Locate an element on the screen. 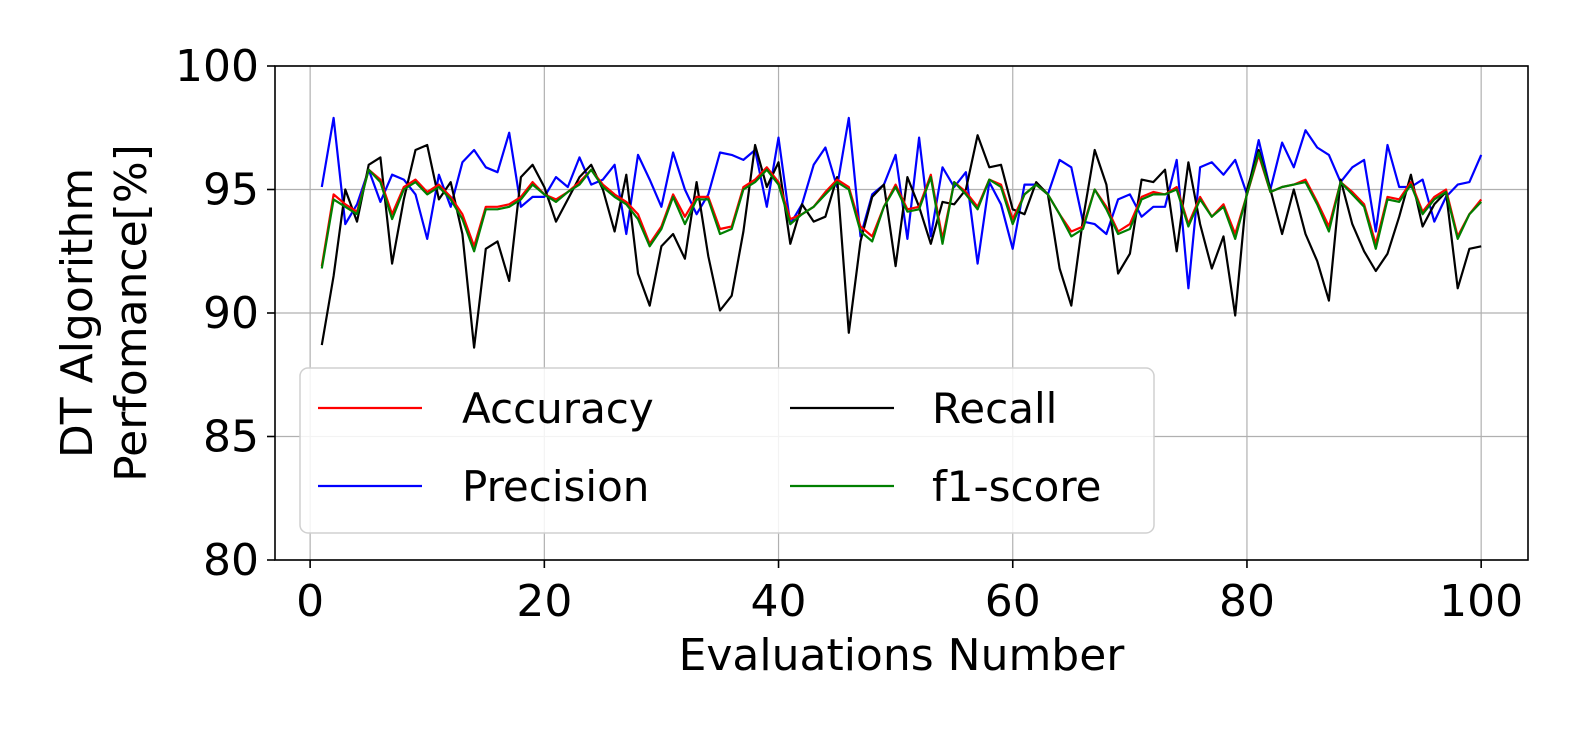  legend-label-recall: Recall is located at coordinates (994, 408).